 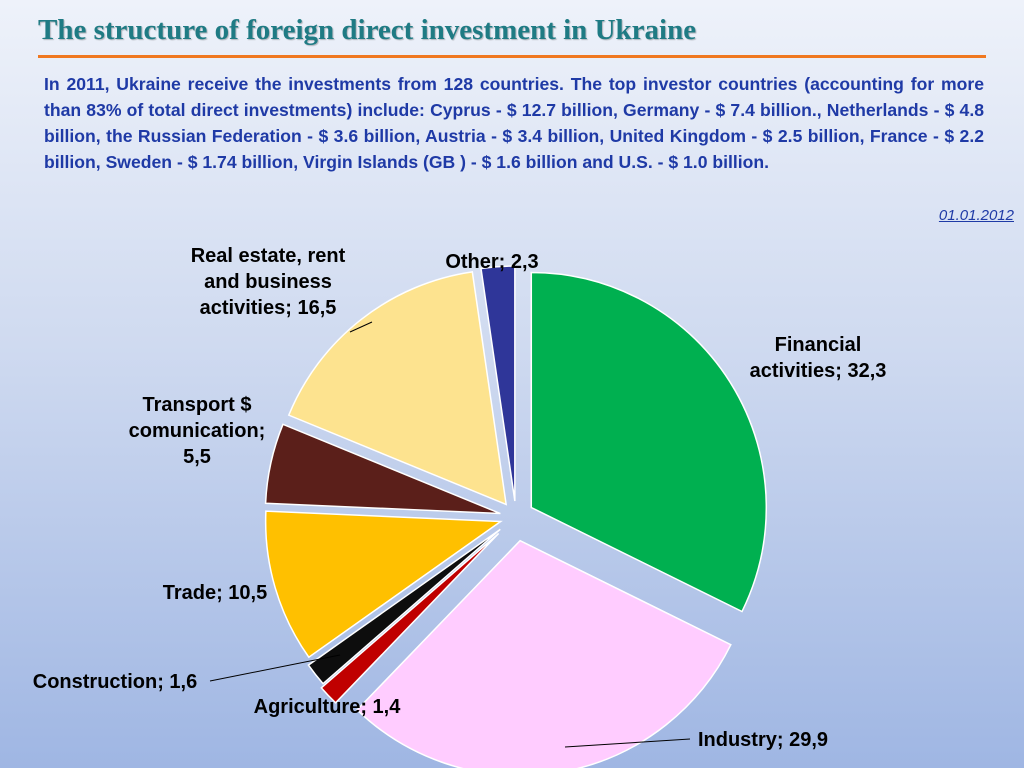 What do you see at coordinates (491, 262) in the screenshot?
I see `data-label-other: Other; 2,3` at bounding box center [491, 262].